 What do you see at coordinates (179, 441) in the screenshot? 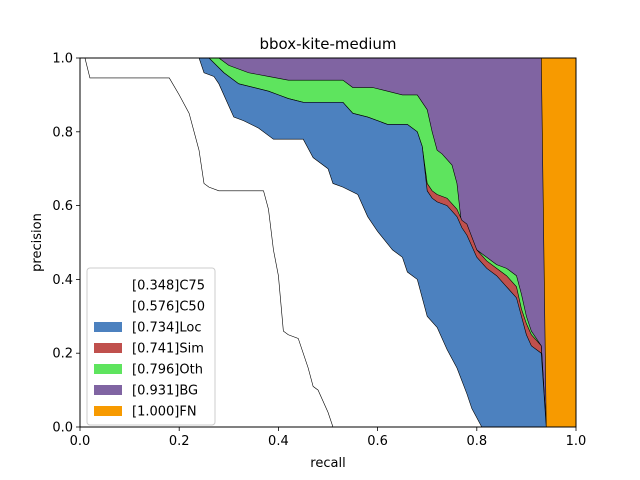
I see `x-tick-label: 0.2` at bounding box center [179, 441].